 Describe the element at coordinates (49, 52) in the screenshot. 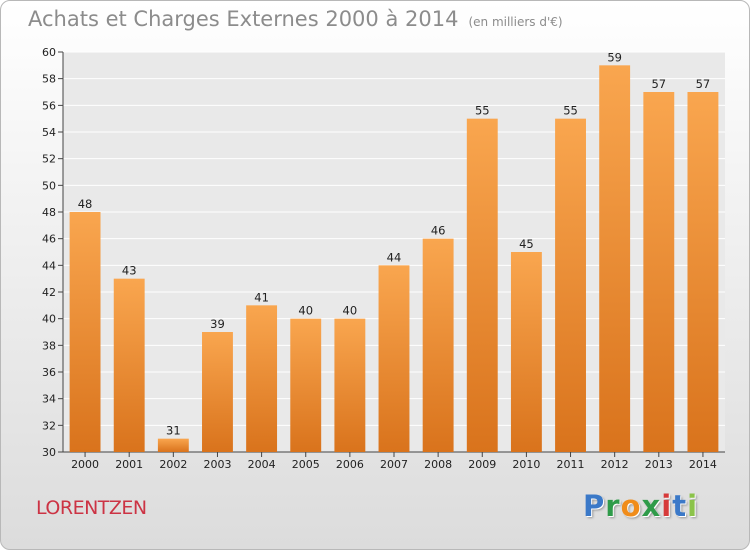

I see `y-tick-label: 60` at that location.